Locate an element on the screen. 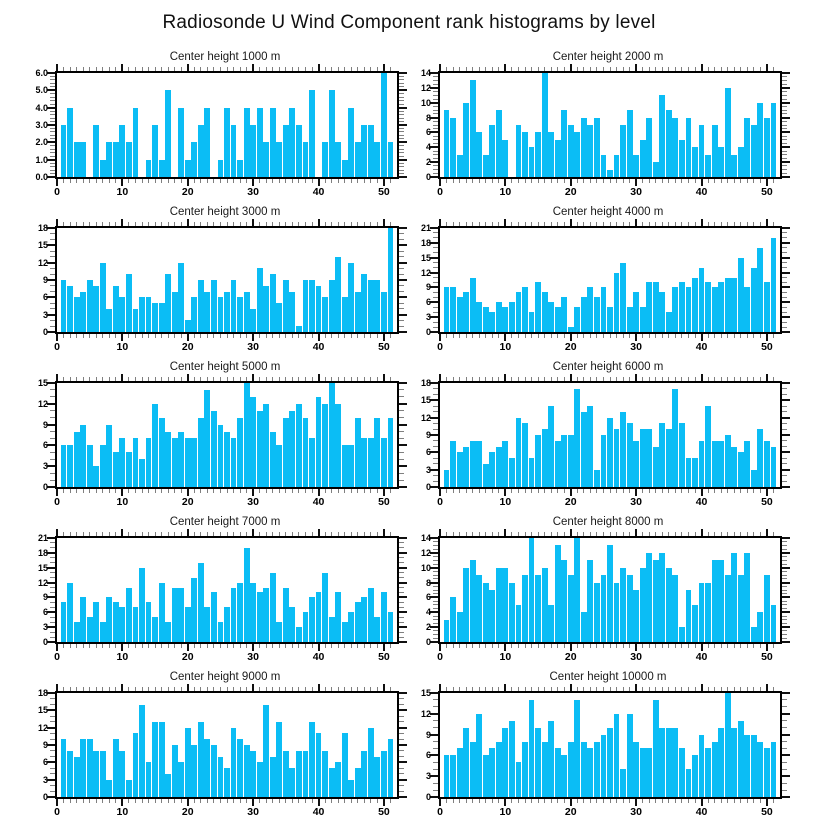  y-tick-label: 15 is located at coordinates (425, 257).